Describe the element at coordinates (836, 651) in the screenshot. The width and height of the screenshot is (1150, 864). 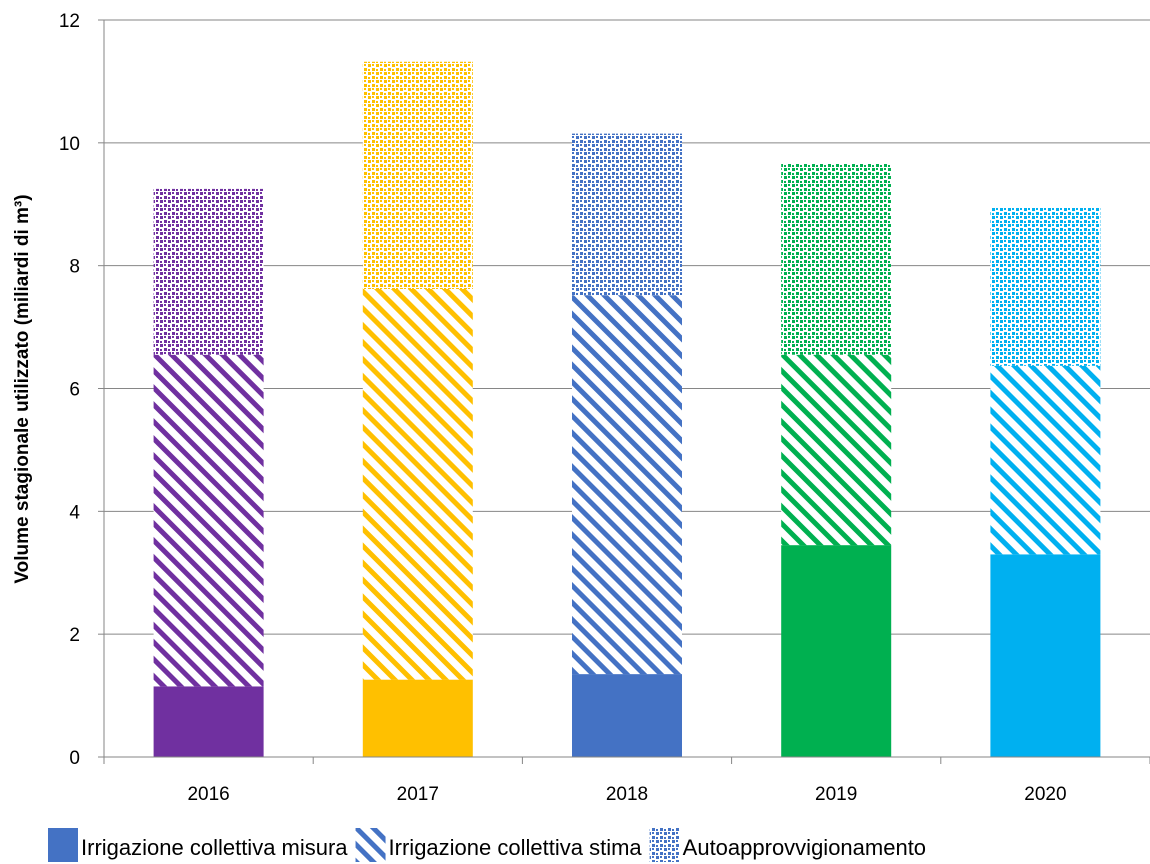
I see `bar-2019-solid` at that location.